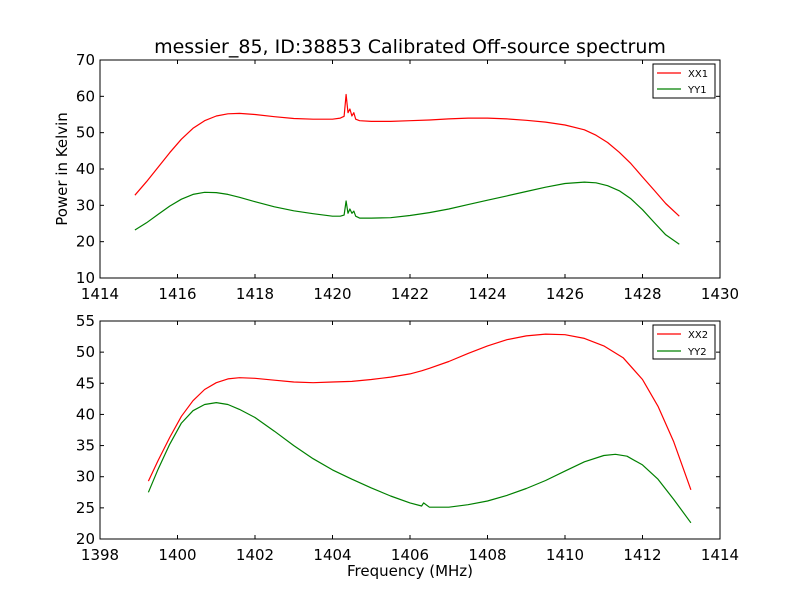 The width and height of the screenshot is (800, 600). What do you see at coordinates (85, 446) in the screenshot?
I see `bottom-y-tick-label: 35` at bounding box center [85, 446].